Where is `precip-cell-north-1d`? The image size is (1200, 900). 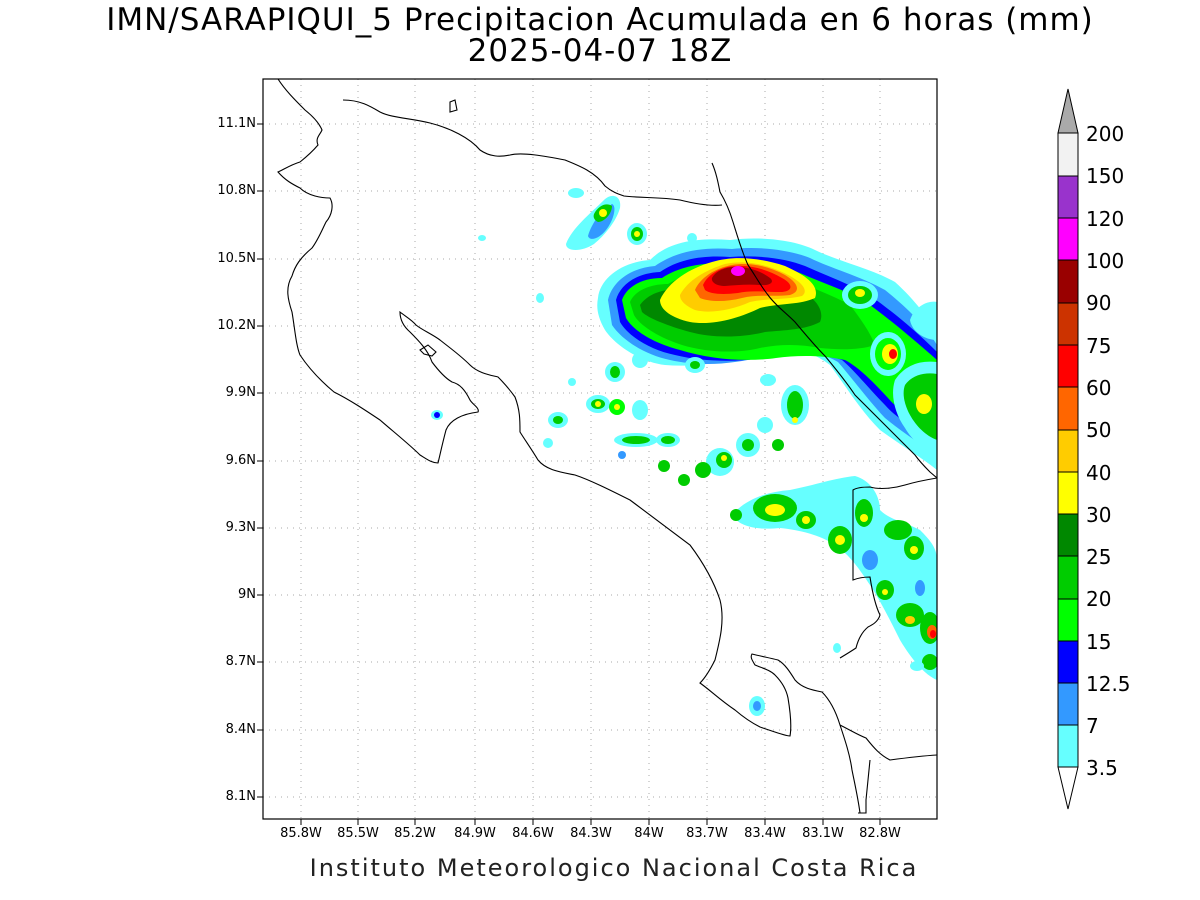
precip-cell-north-1d is located at coordinates (603, 213).